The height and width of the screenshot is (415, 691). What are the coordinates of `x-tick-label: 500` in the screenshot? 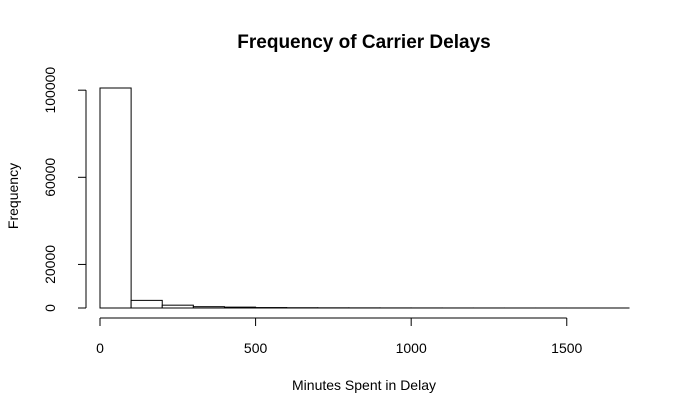 It's located at (256, 348).